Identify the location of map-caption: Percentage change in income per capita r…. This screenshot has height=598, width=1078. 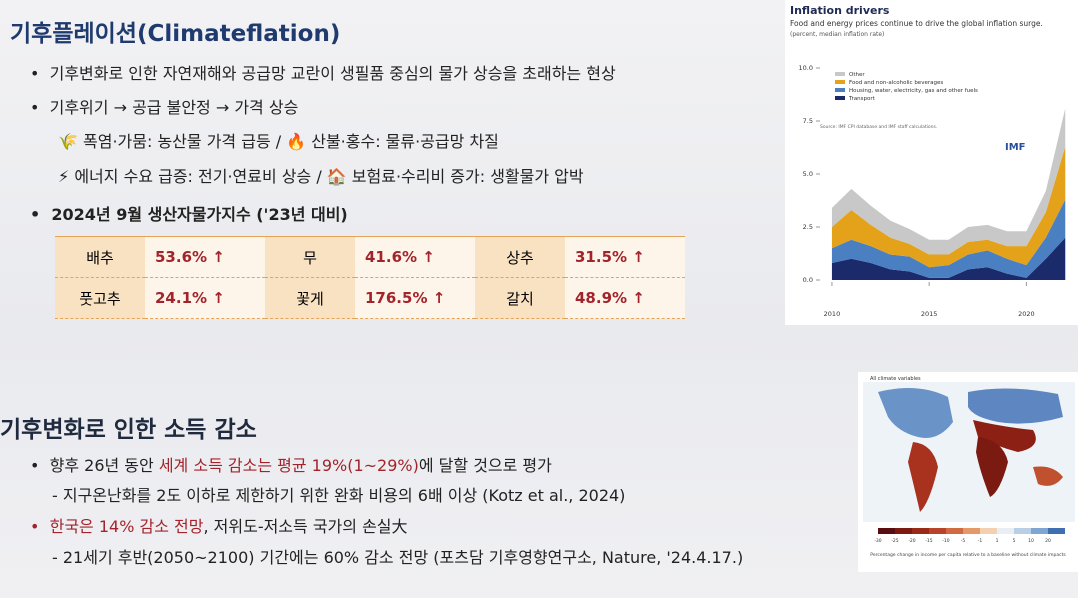
(968, 555).